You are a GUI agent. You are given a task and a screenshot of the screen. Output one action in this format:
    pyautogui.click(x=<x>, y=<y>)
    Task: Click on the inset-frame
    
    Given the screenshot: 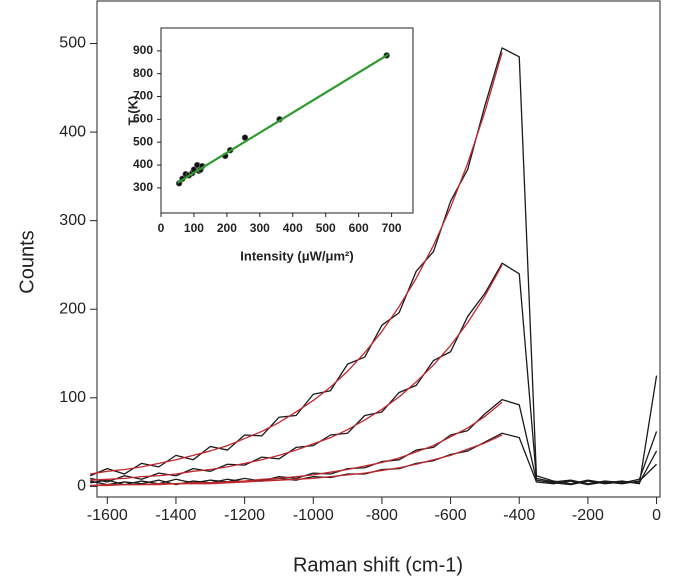 What is the action you would take?
    pyautogui.click(x=287, y=120)
    